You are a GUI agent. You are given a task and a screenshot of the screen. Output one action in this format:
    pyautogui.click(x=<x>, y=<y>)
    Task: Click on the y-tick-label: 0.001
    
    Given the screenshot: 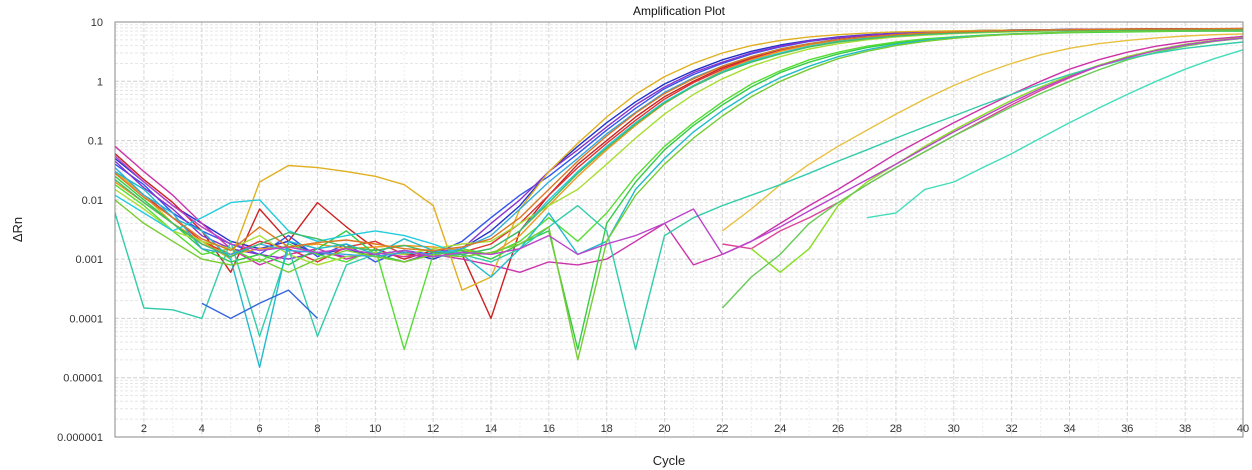 What is the action you would take?
    pyautogui.click(x=89, y=260)
    